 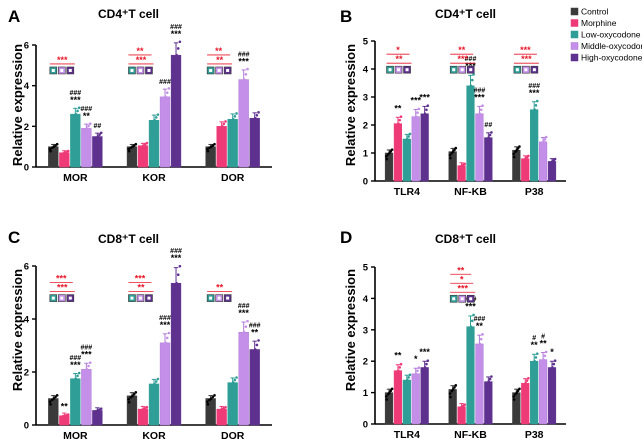 I want to click on y-tick-label: 3, so click(x=365, y=330).